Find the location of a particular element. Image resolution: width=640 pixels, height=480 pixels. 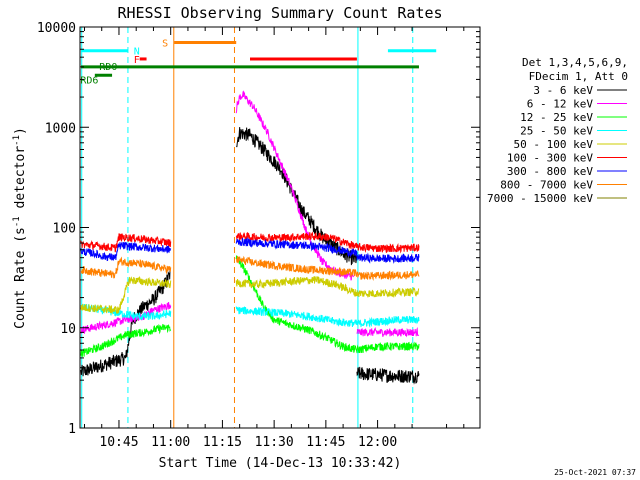

legend-label: 25 - 50 keV is located at coordinates (556, 131).